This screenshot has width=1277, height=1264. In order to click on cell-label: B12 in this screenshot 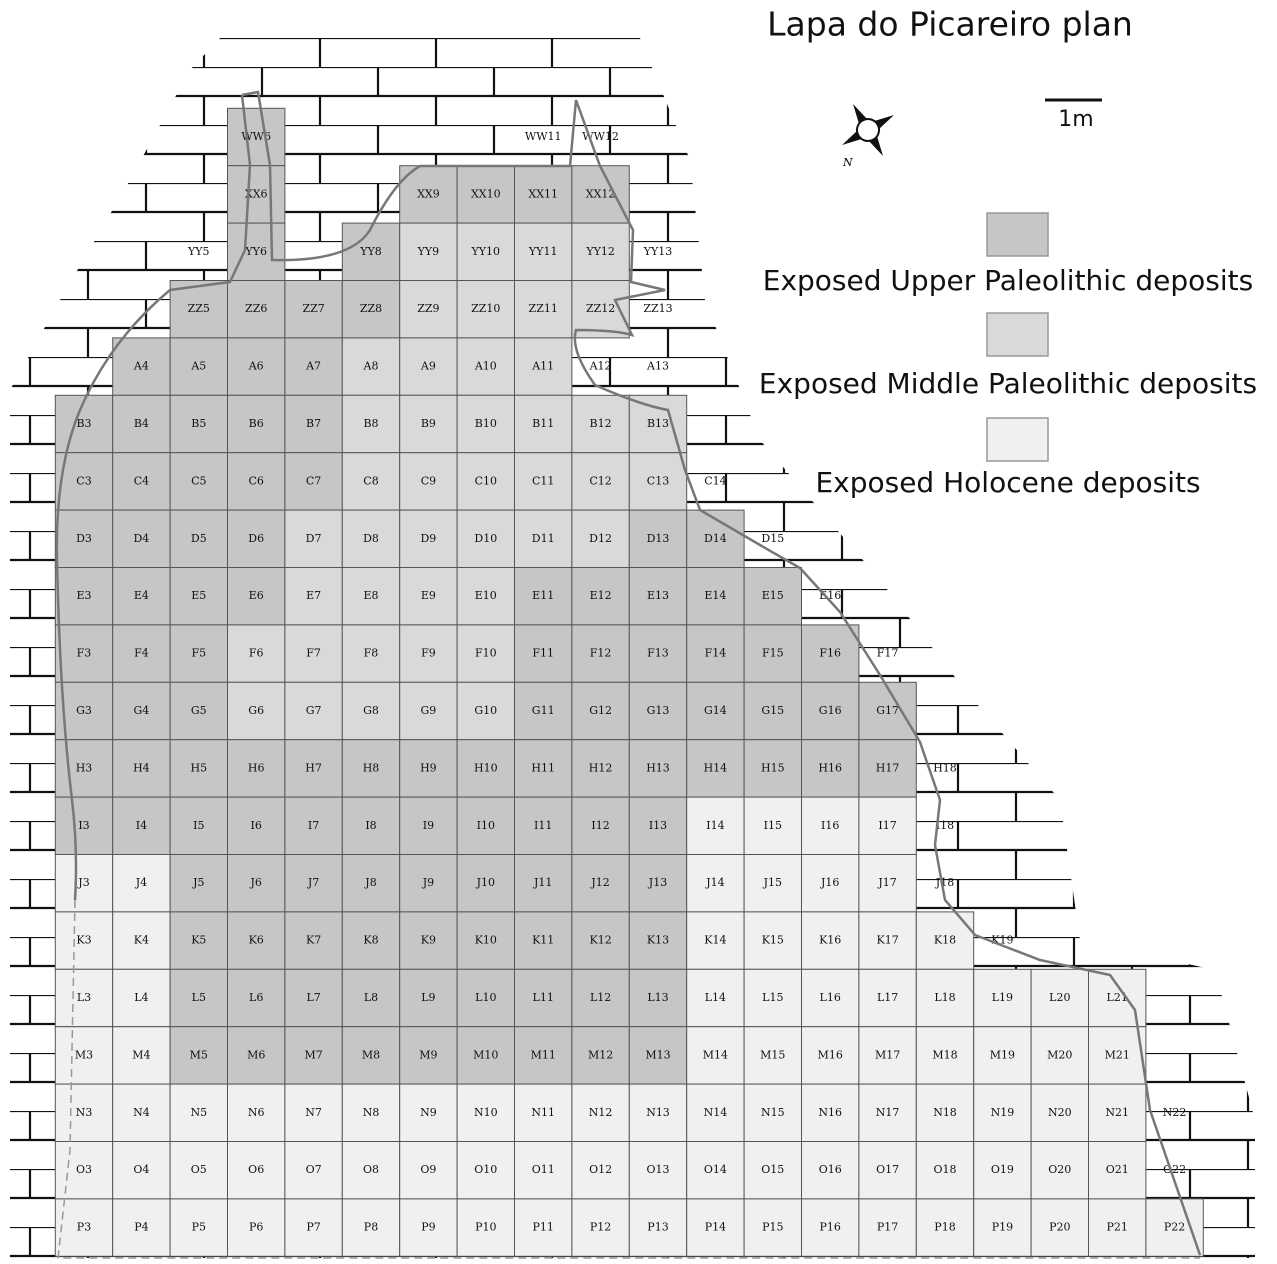, I will do `click(601, 423)`.